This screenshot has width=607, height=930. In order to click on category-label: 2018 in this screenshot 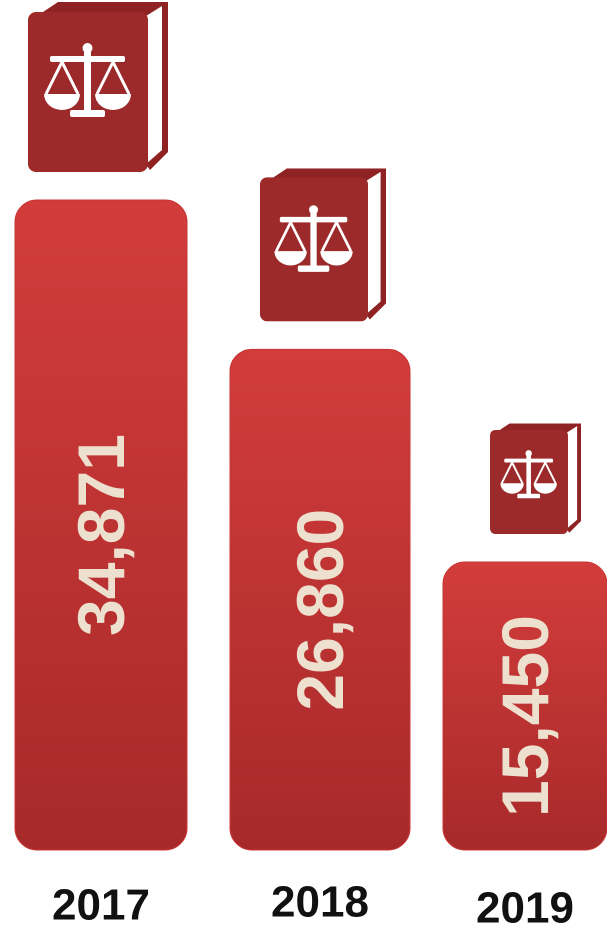, I will do `click(320, 902)`.